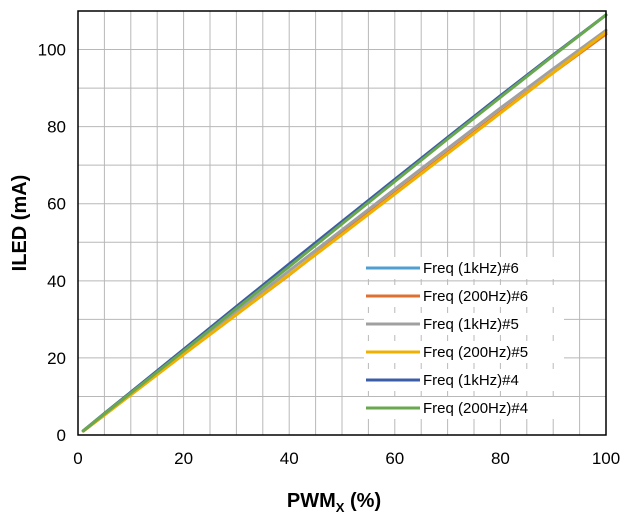  Describe the element at coordinates (77, 458) in the screenshot. I see `x-tick-label: 0` at that location.